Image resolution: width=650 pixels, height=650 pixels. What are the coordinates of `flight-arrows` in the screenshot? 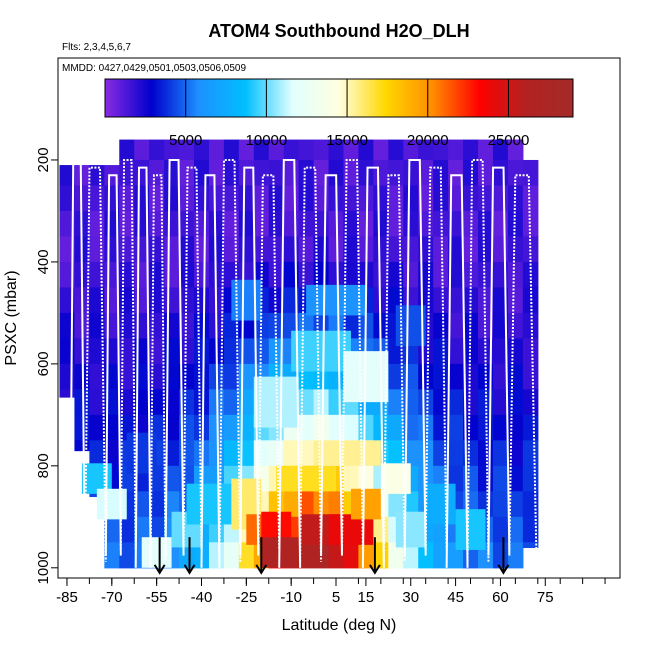 It's located at (331, 556).